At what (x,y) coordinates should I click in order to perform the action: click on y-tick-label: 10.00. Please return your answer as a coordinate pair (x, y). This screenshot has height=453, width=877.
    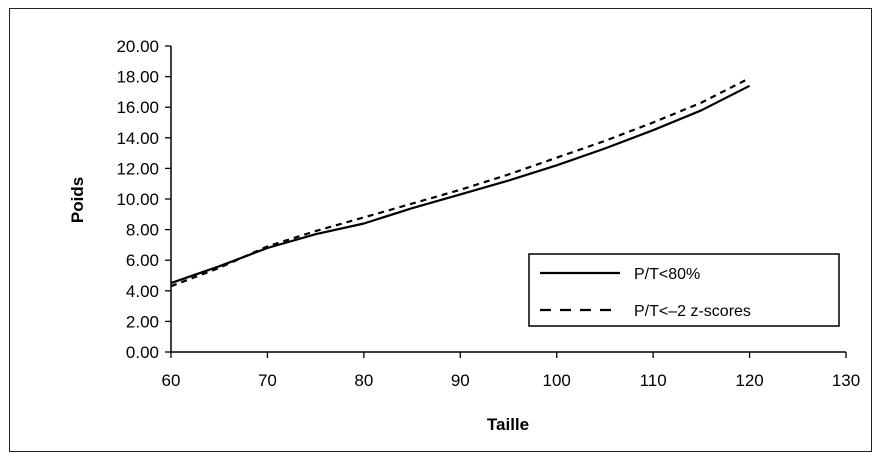
    Looking at the image, I should click on (137, 199).